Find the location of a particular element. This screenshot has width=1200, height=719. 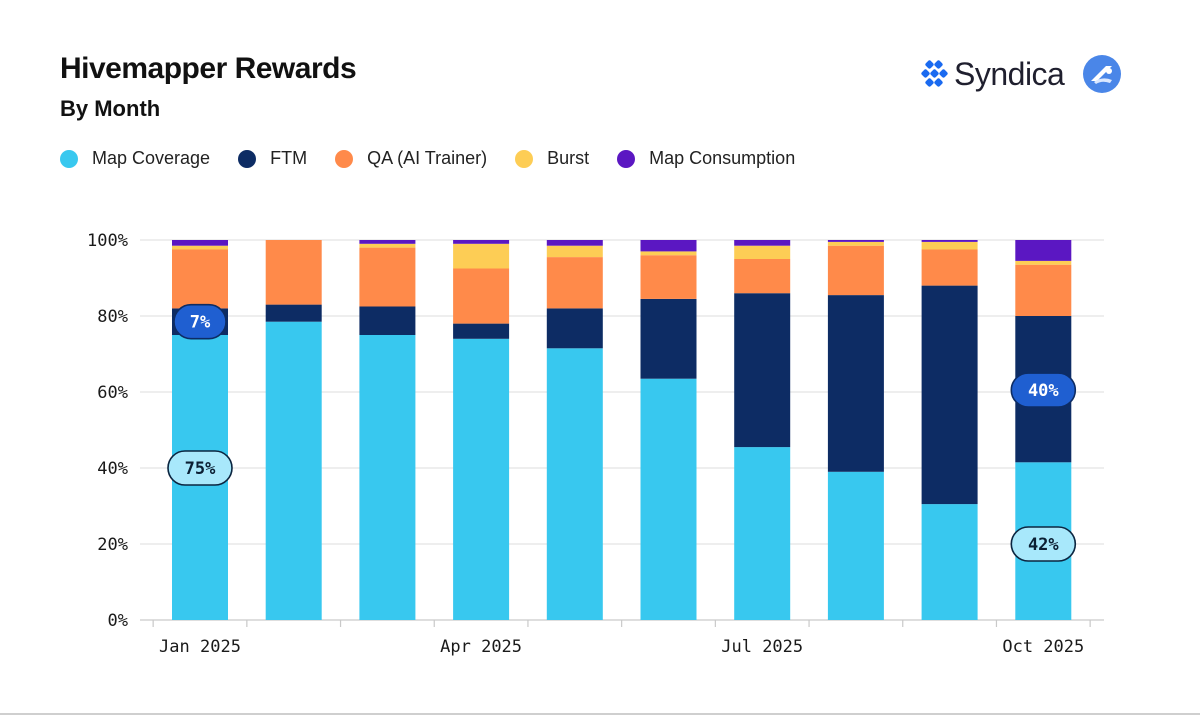

chart-title: Hivemapper Rewards is located at coordinates (208, 68).